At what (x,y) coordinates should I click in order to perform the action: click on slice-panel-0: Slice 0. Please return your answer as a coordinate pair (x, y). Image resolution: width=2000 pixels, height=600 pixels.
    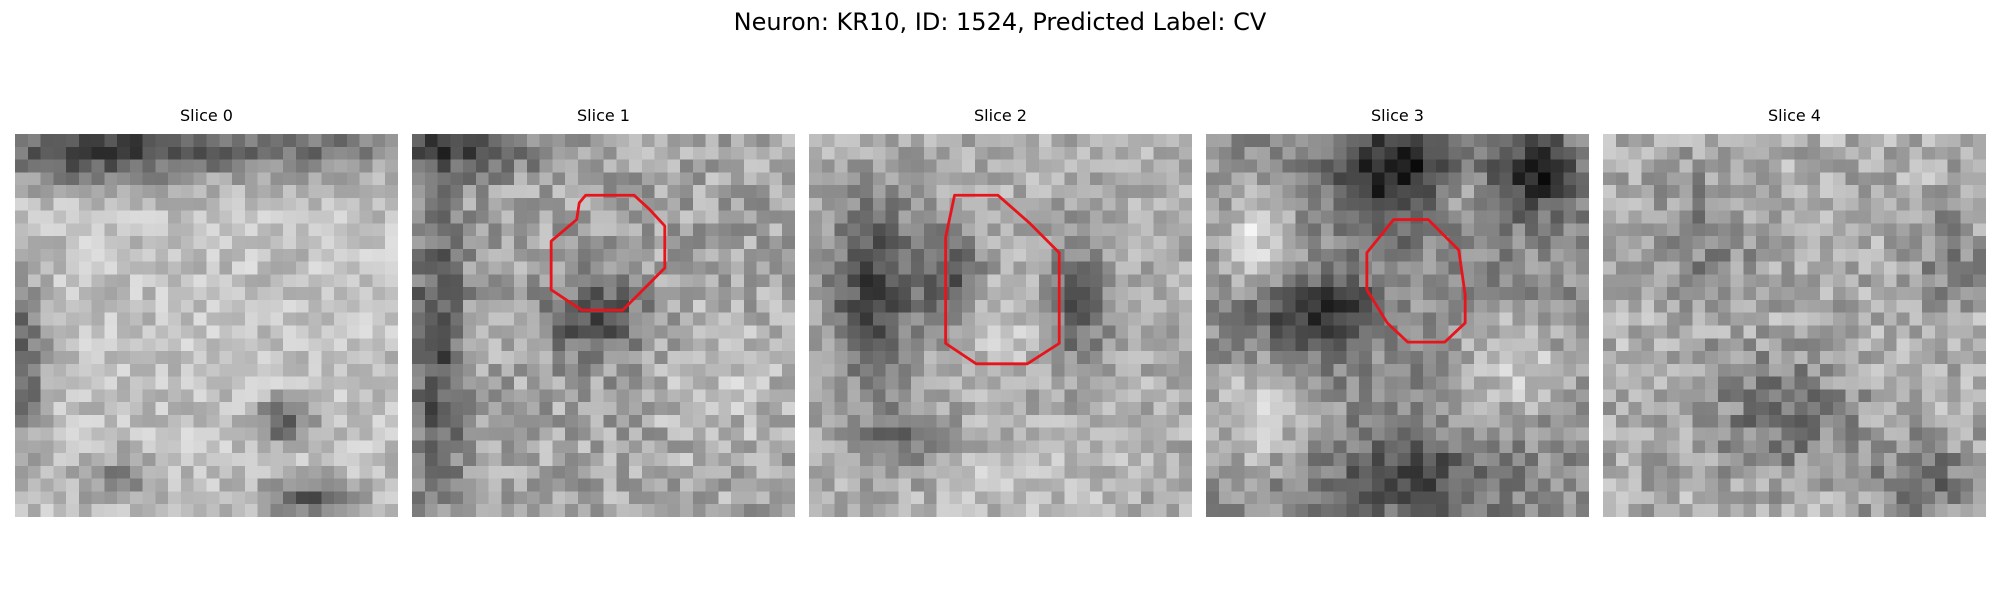
    Looking at the image, I should click on (206, 312).